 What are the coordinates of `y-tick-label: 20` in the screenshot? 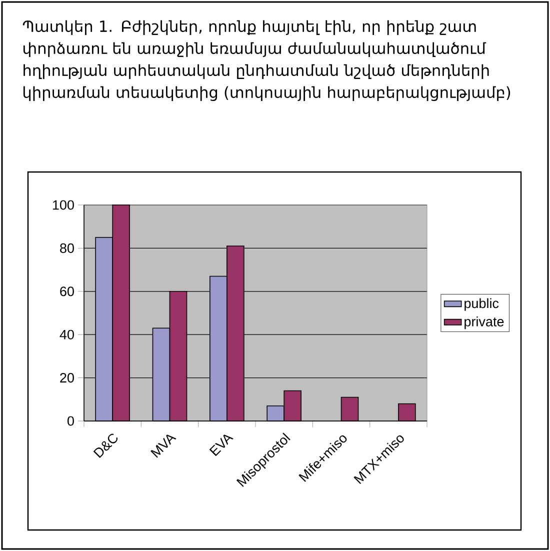 It's located at (67, 378).